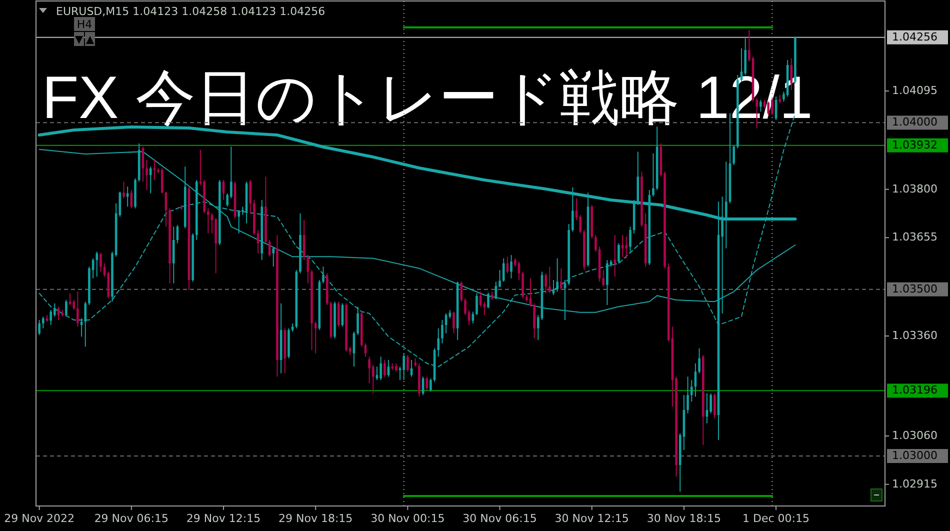  I want to click on x-tick-label: 1 Dec 00:15, so click(776, 518).